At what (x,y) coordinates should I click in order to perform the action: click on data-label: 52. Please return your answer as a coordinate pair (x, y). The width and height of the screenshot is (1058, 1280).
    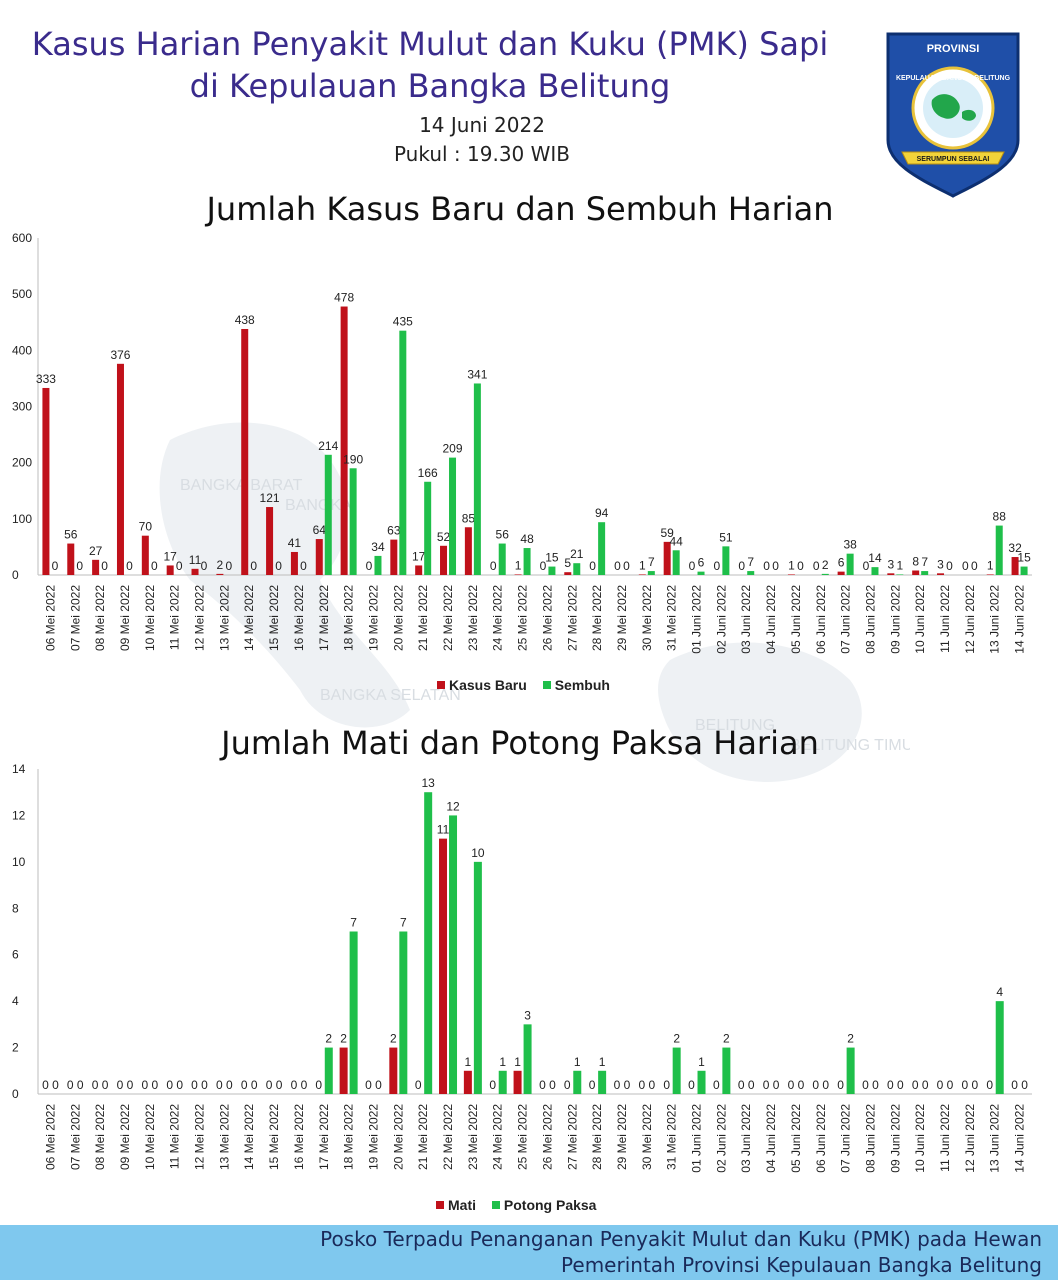
    Looking at the image, I should click on (444, 537).